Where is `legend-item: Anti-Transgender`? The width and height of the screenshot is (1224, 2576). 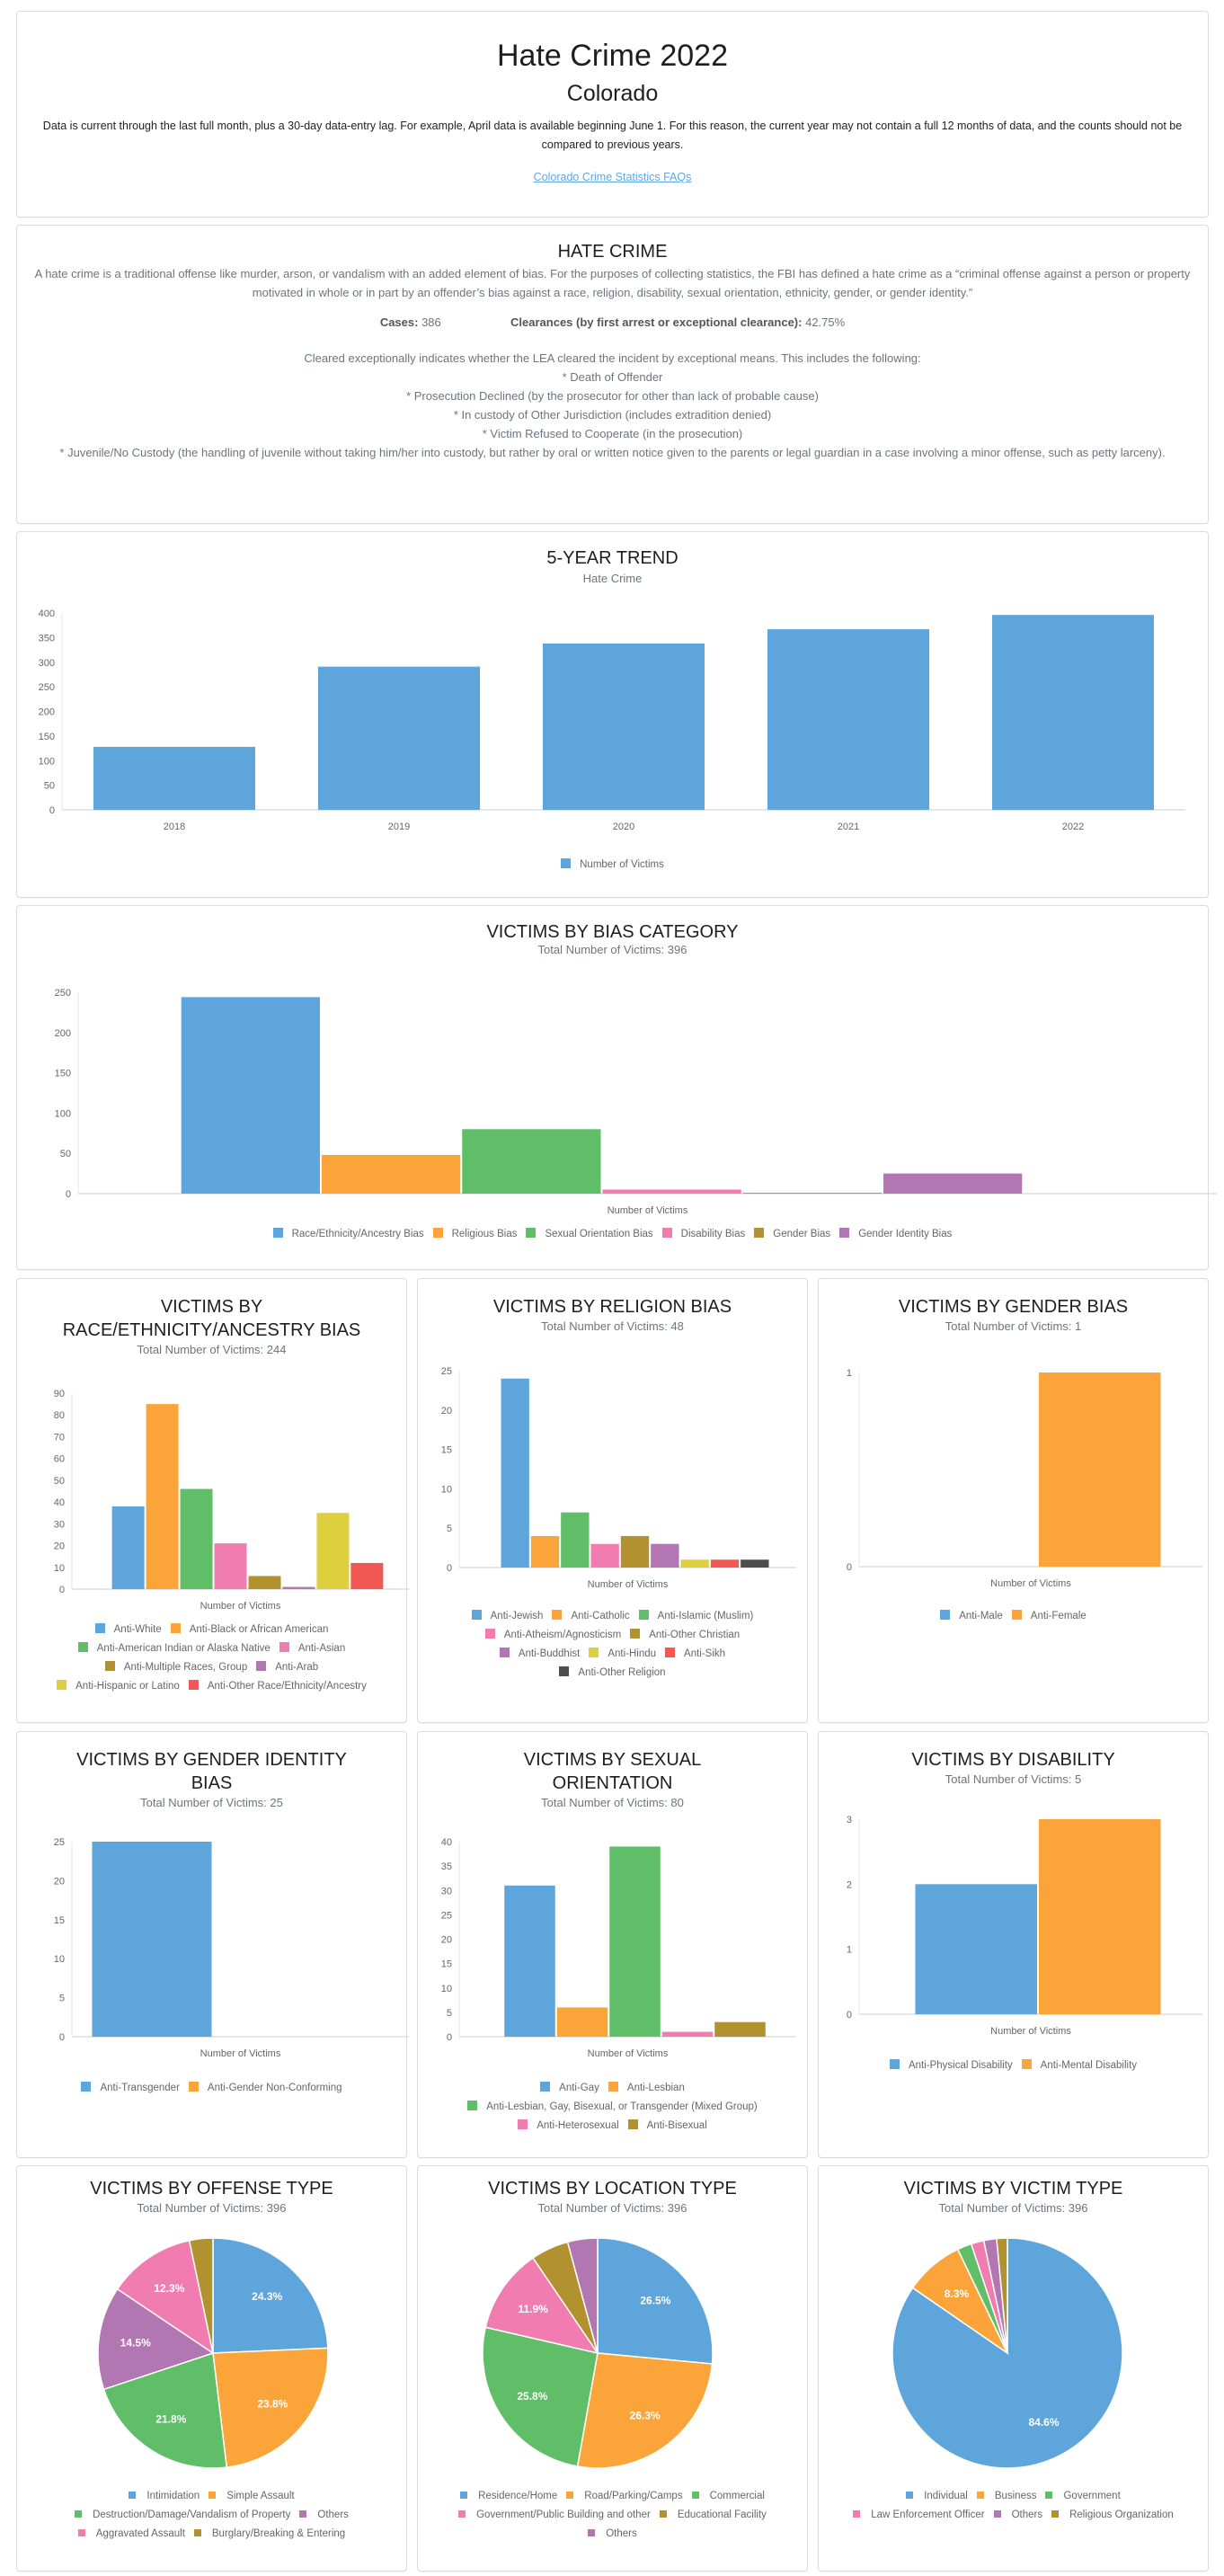 legend-item: Anti-Transgender is located at coordinates (130, 2088).